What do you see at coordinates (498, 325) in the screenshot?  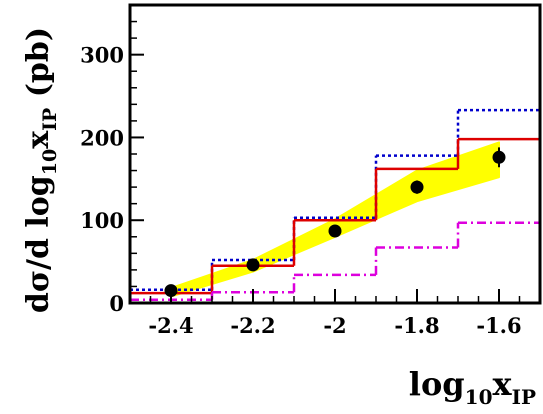 I see `x-tick-label: -1.6` at bounding box center [498, 325].